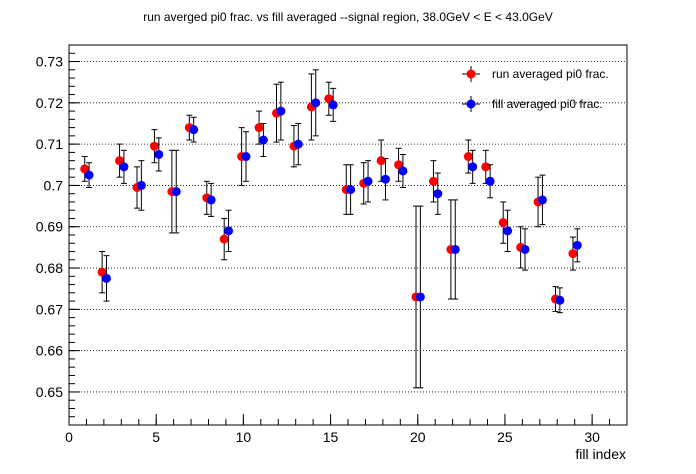 This screenshot has width=696, height=474. I want to click on legend-label: run averaged pi0 frac., so click(550, 74).